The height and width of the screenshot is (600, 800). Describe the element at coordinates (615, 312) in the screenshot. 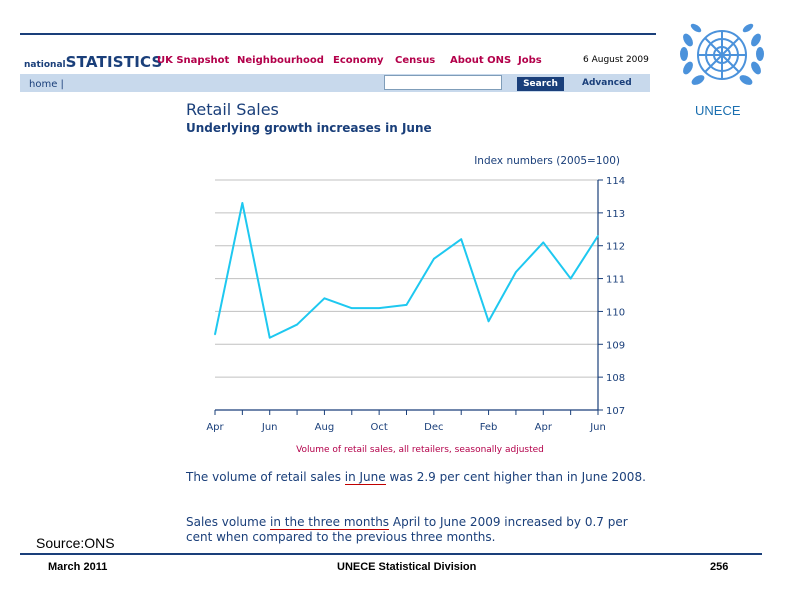

I see `y-tick-label: 110` at that location.